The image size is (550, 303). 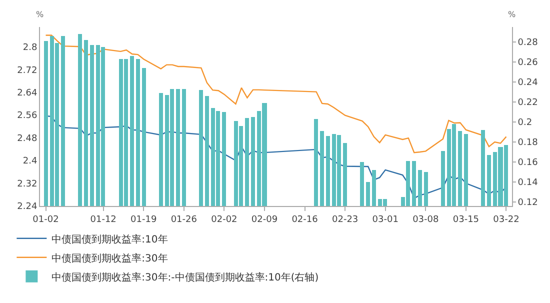 What do you see at coordinates (264, 219) in the screenshot?
I see `x-tick-label: 02-09` at bounding box center [264, 219].